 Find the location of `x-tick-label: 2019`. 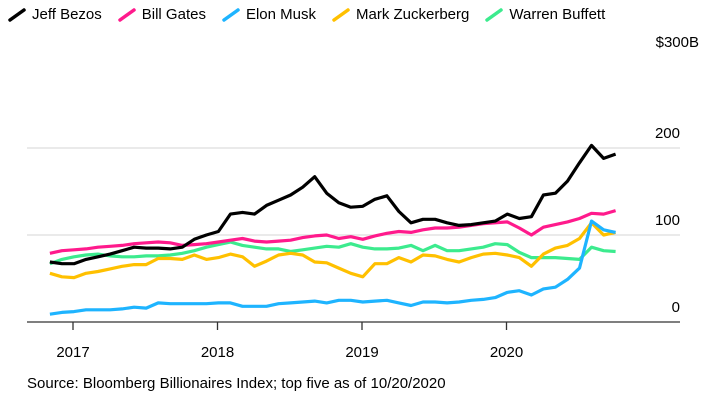

x-tick-label: 2019 is located at coordinates (361, 352).